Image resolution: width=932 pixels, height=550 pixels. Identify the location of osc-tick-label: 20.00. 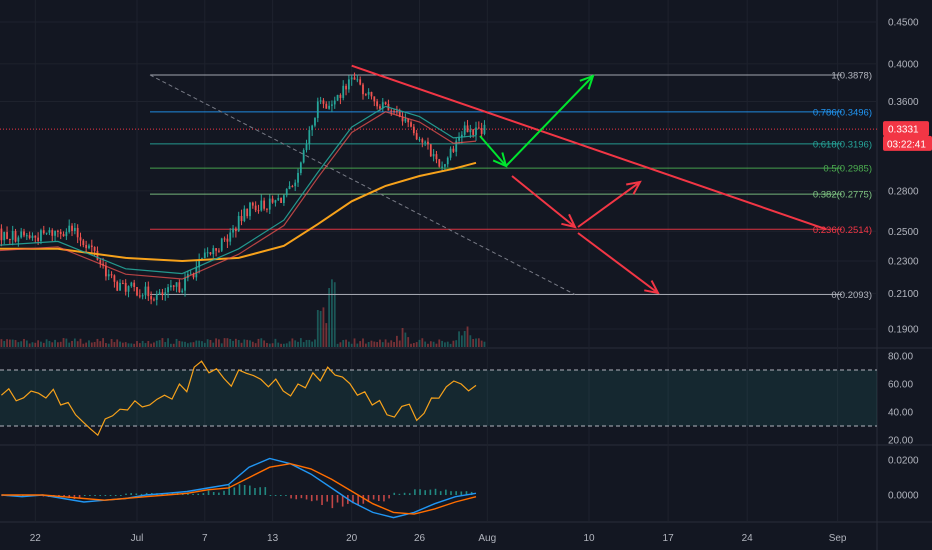
(900, 441).